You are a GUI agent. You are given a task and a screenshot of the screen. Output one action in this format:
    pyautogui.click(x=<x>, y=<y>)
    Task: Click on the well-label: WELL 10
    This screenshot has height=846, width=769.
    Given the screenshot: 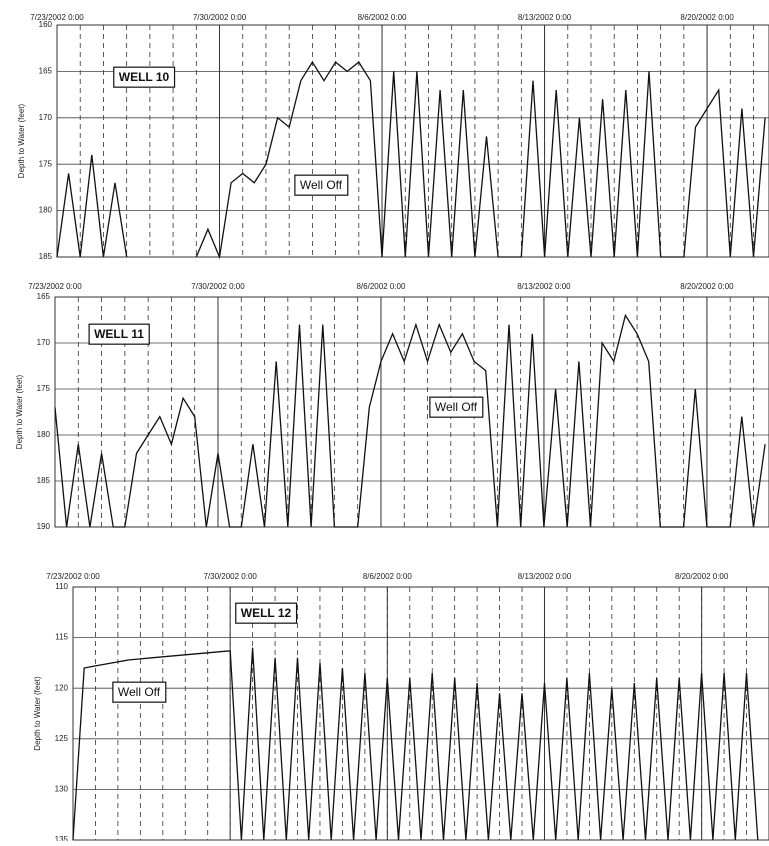 What is the action you would take?
    pyautogui.click(x=144, y=77)
    